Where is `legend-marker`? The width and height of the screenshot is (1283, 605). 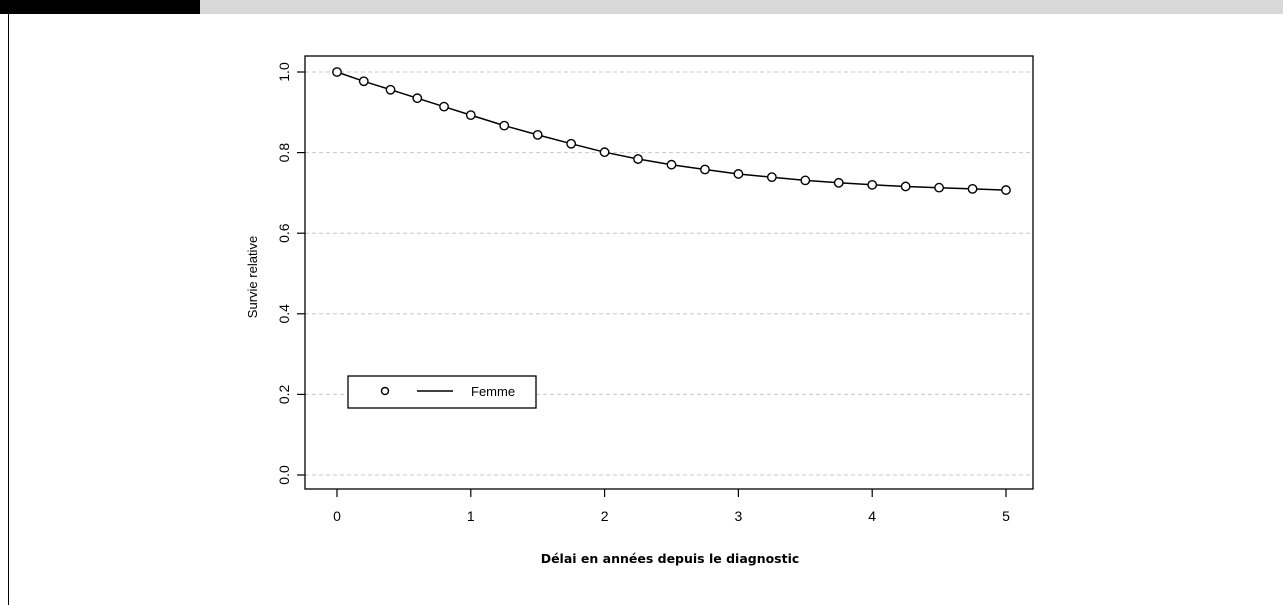 legend-marker is located at coordinates (385, 391).